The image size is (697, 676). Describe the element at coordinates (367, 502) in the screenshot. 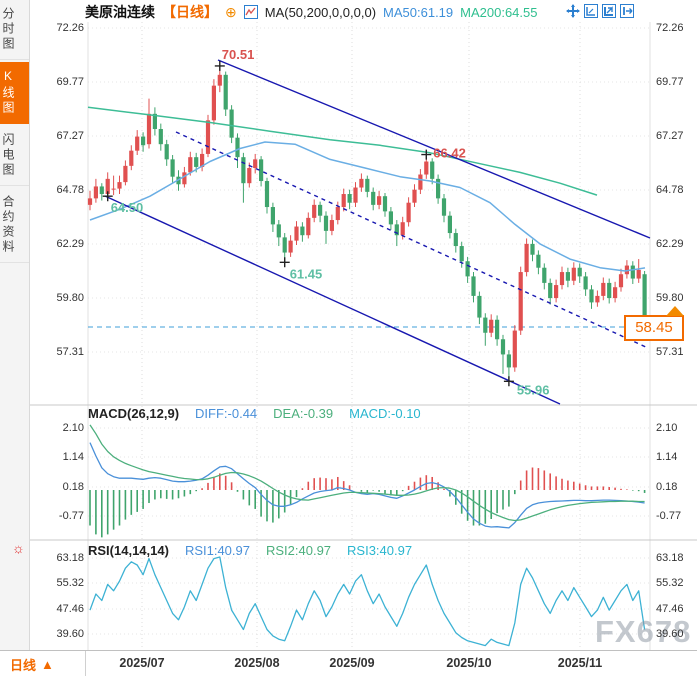

I see `macd-panel` at that location.